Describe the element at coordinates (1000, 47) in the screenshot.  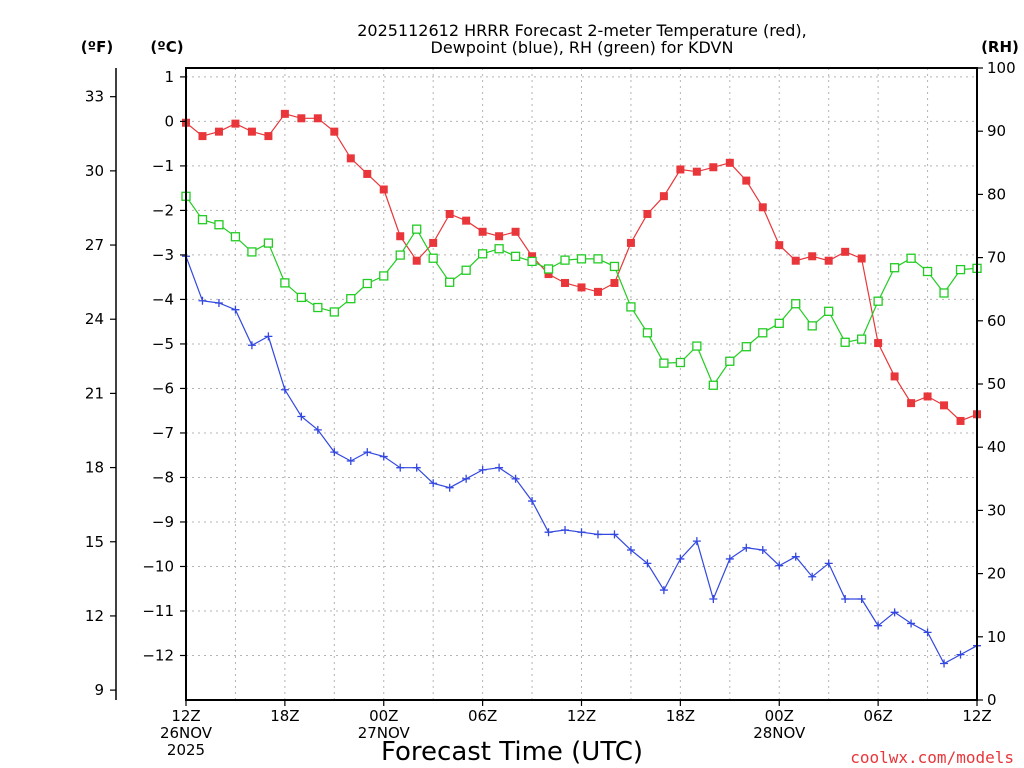
I see `rh-unit-label: (RH)` at that location.